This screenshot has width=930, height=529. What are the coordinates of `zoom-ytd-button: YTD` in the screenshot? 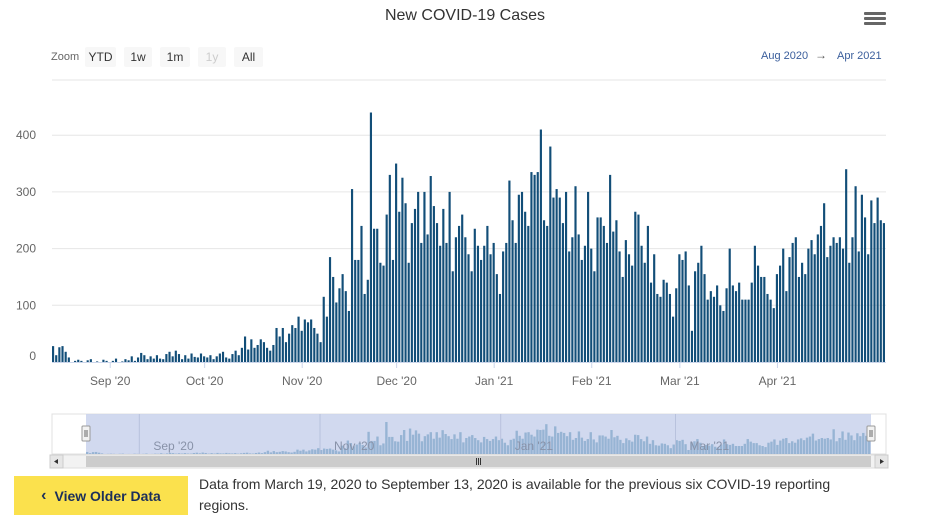 It's located at (100, 57).